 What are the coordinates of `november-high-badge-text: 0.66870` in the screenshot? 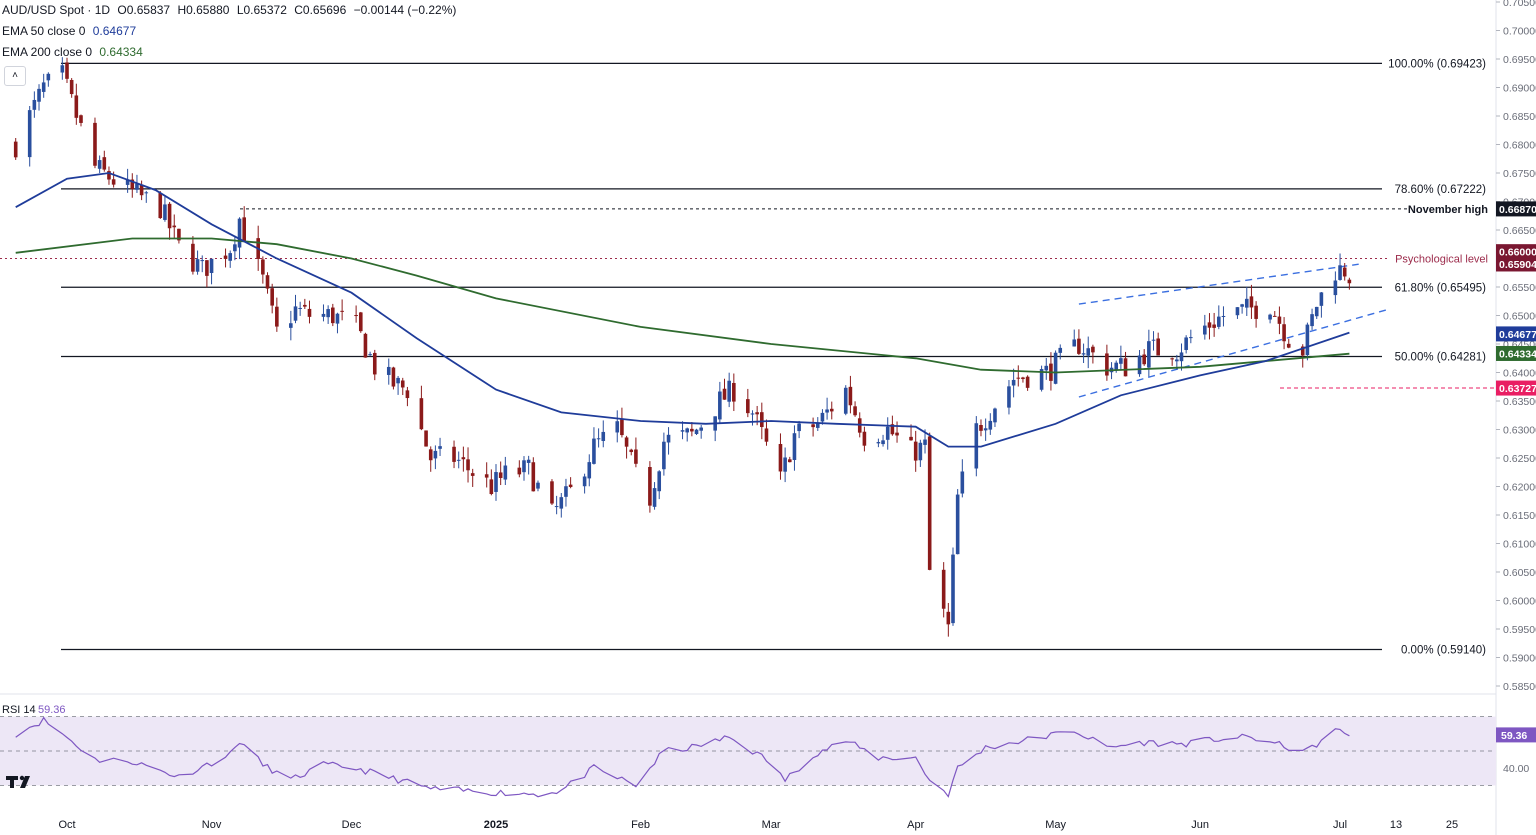 It's located at (1517, 210).